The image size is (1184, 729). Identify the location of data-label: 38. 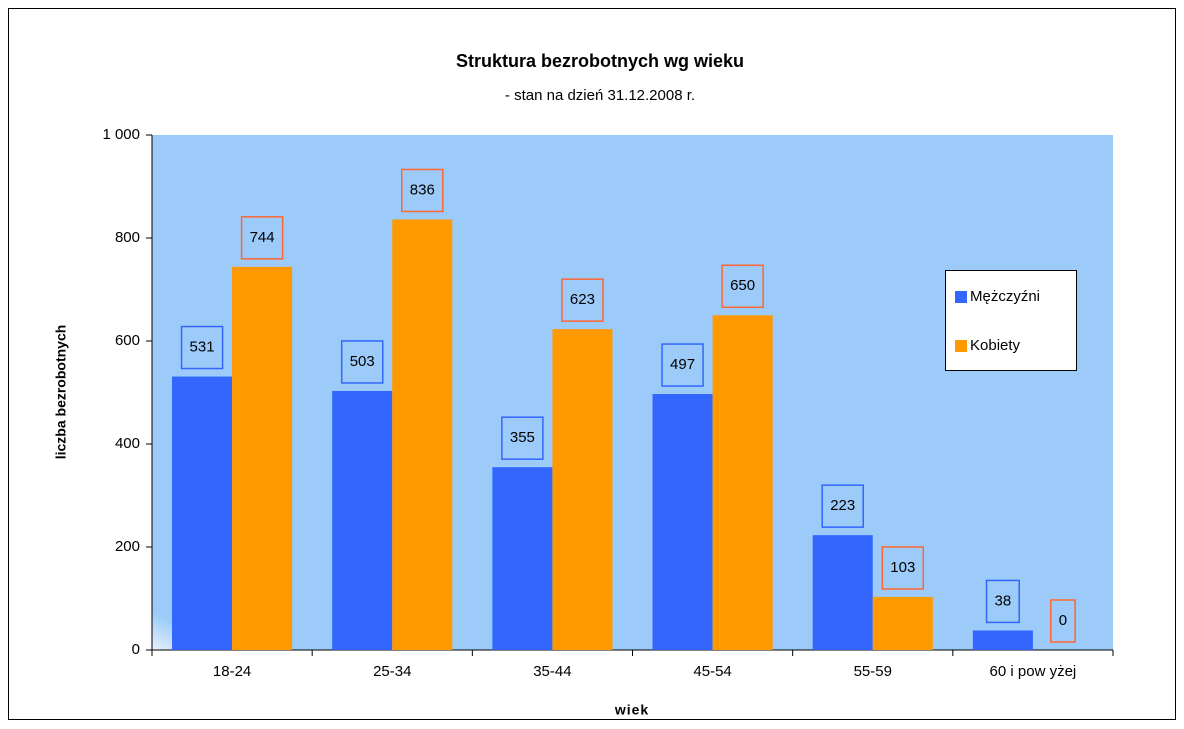
(1003, 600).